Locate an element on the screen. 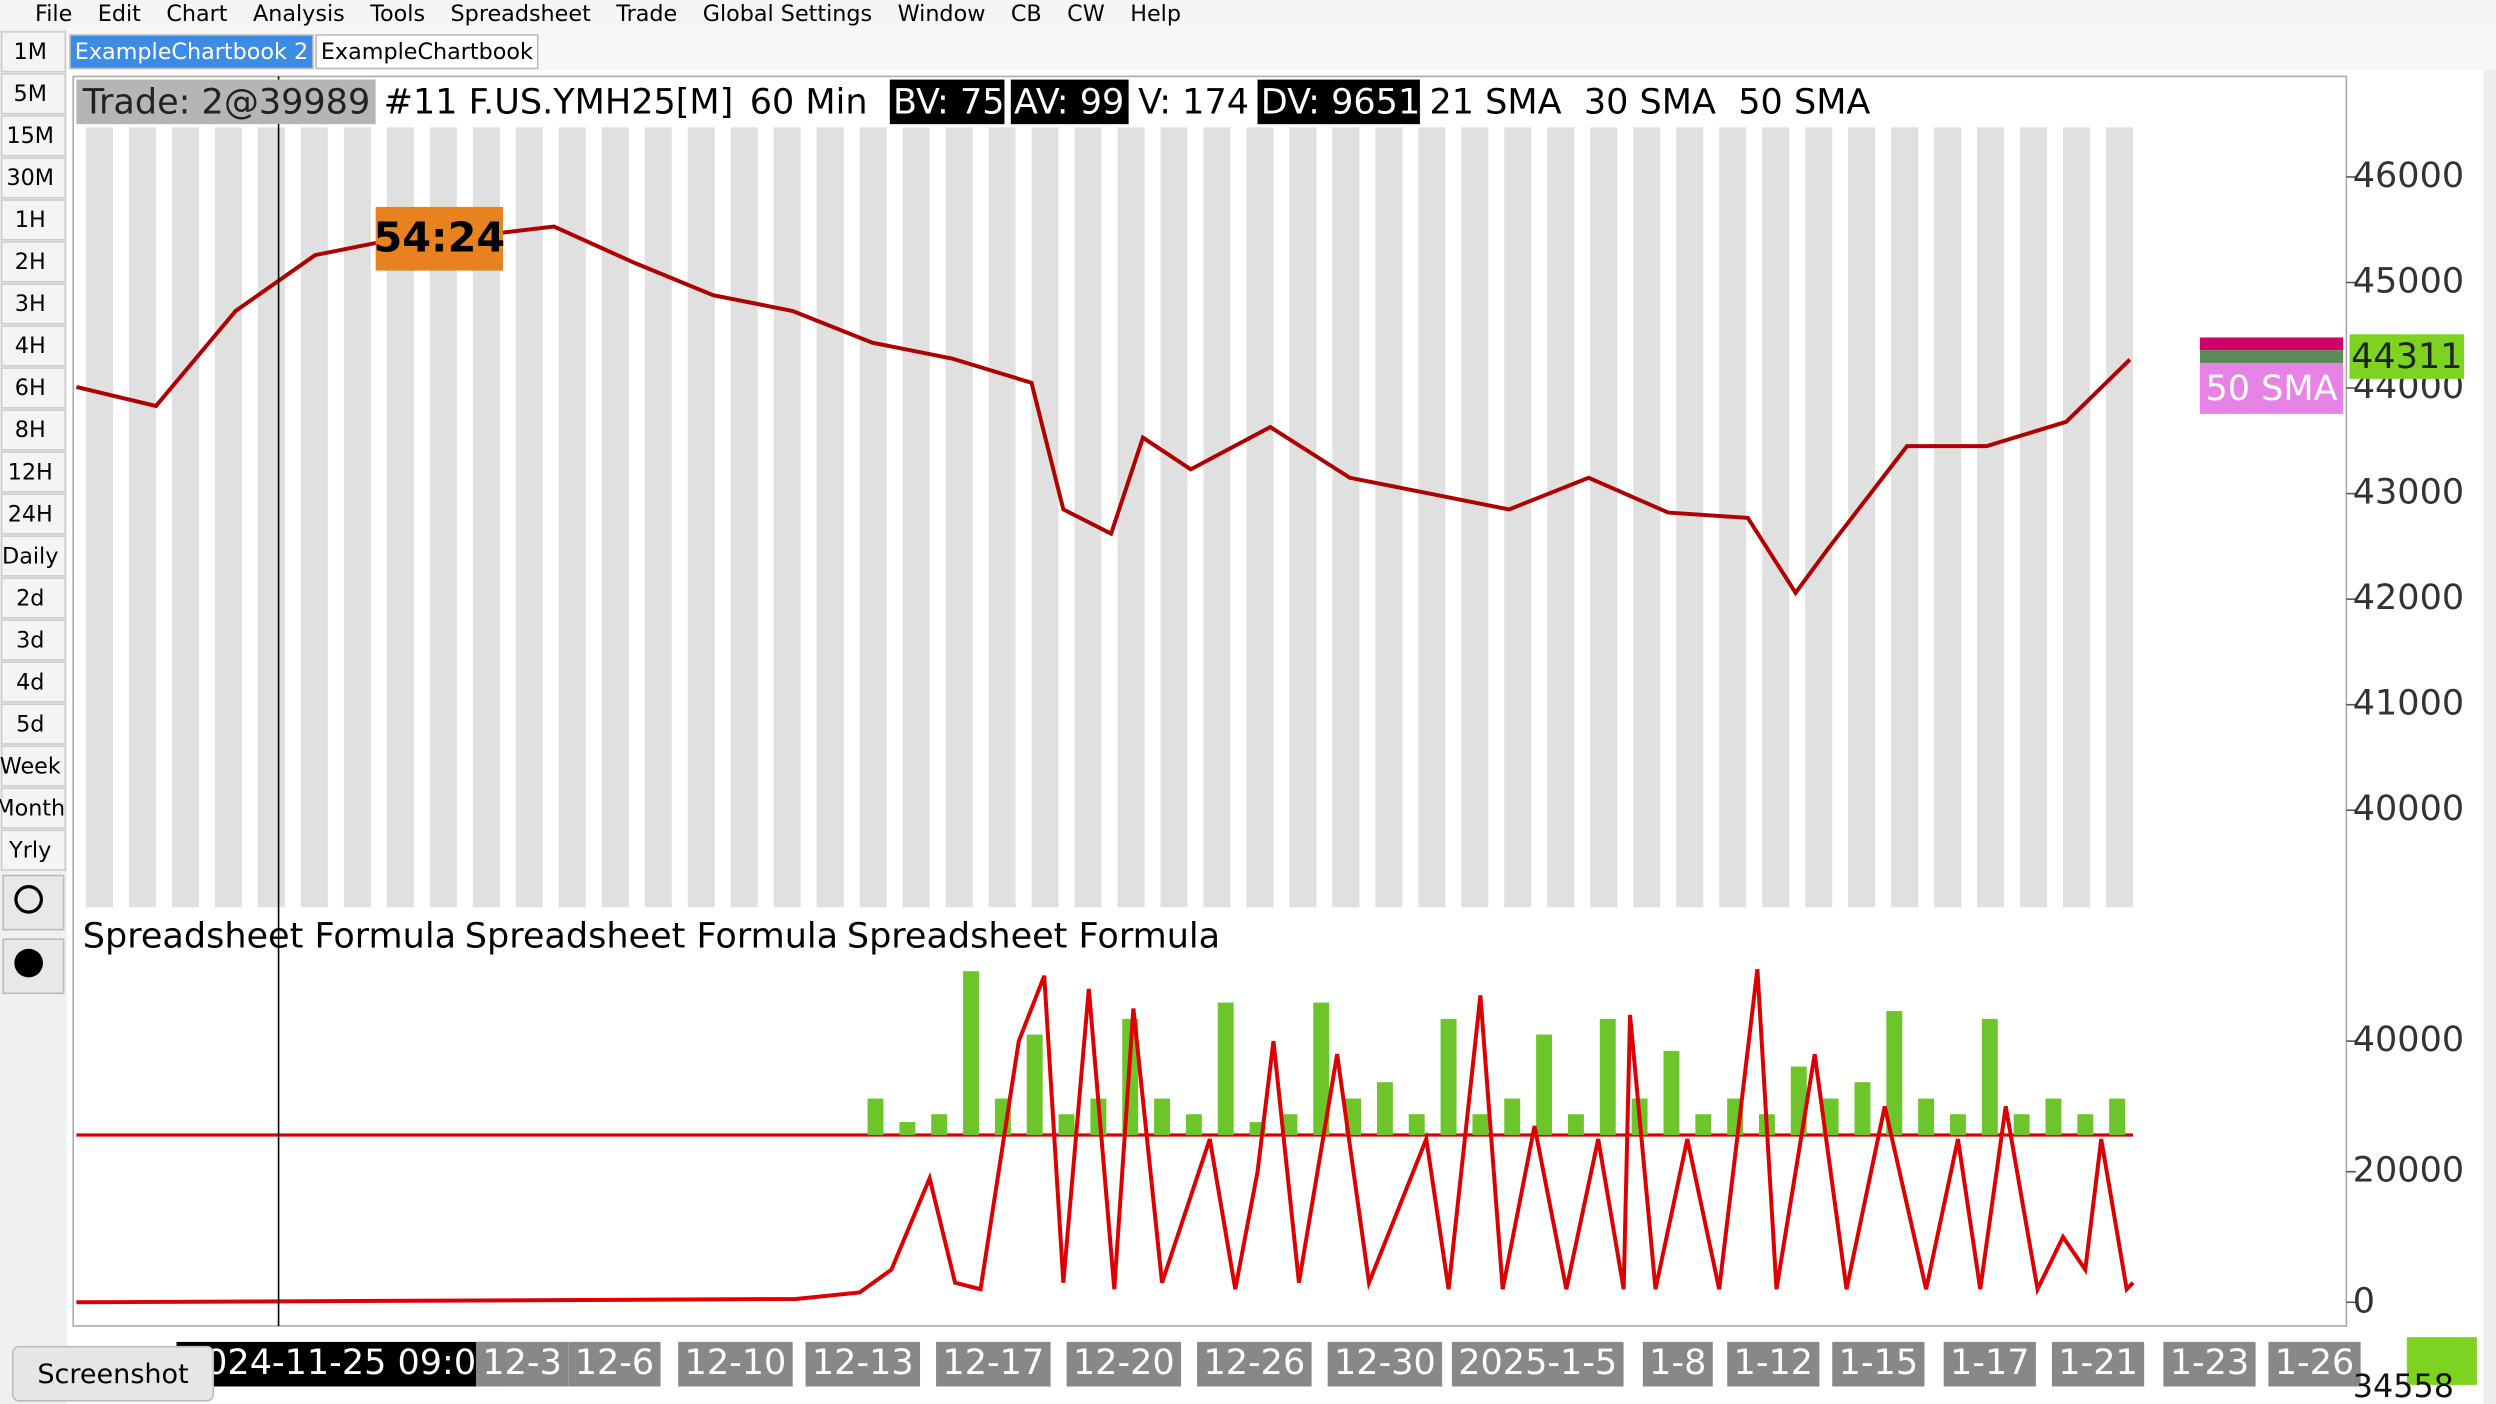 The height and width of the screenshot is (1404, 2496). menu-item: Window is located at coordinates (942, 14).